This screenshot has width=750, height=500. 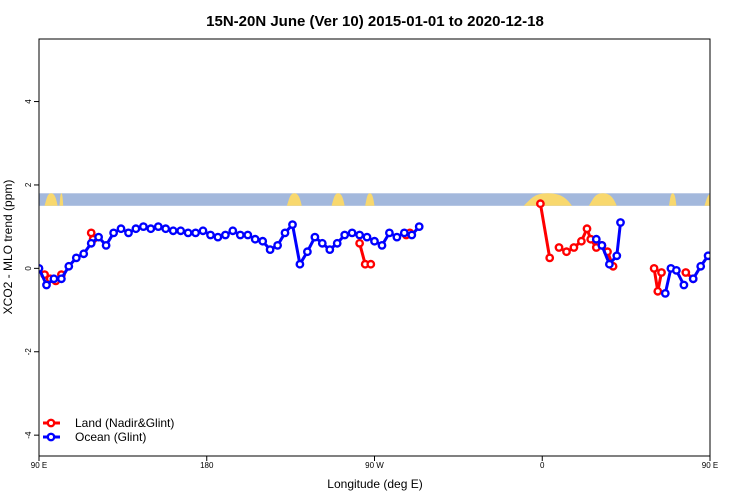 What do you see at coordinates (51, 437) in the screenshot?
I see `legend-marker-ocean` at bounding box center [51, 437].